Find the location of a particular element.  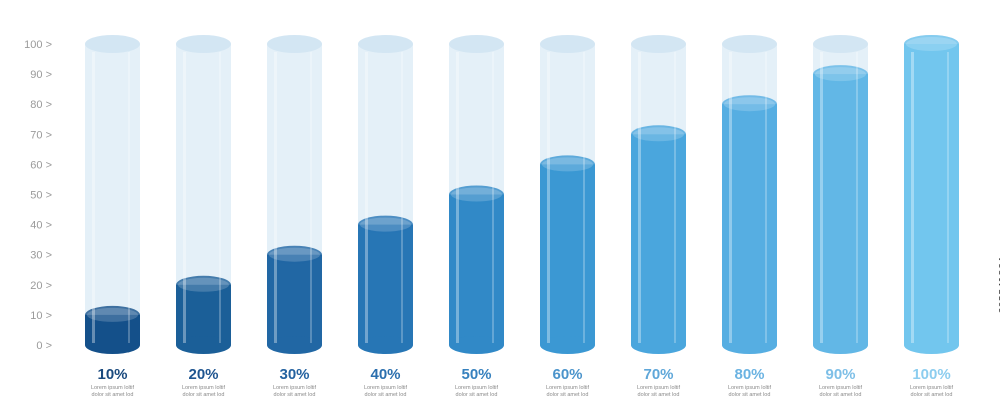

y-tick-label: 80 > is located at coordinates (41, 105).